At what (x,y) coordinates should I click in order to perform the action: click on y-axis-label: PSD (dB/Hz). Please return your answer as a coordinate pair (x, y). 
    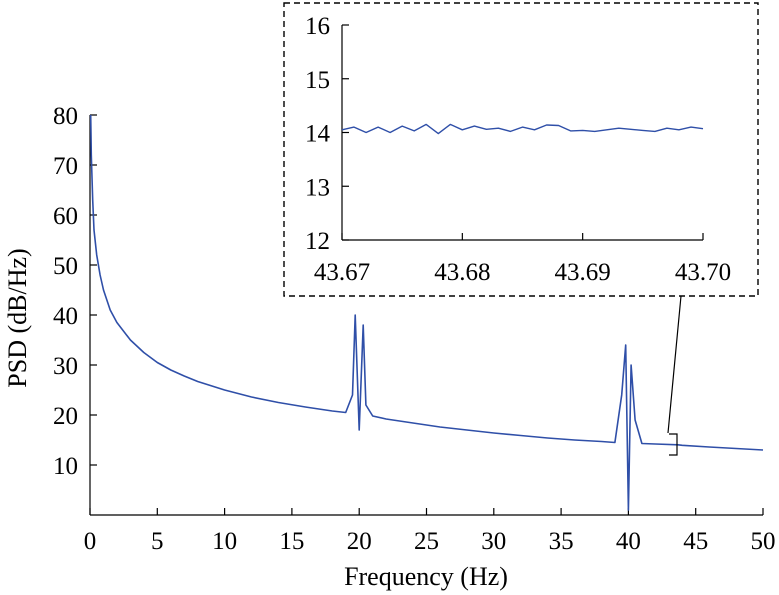
    Looking at the image, I should click on (17, 317).